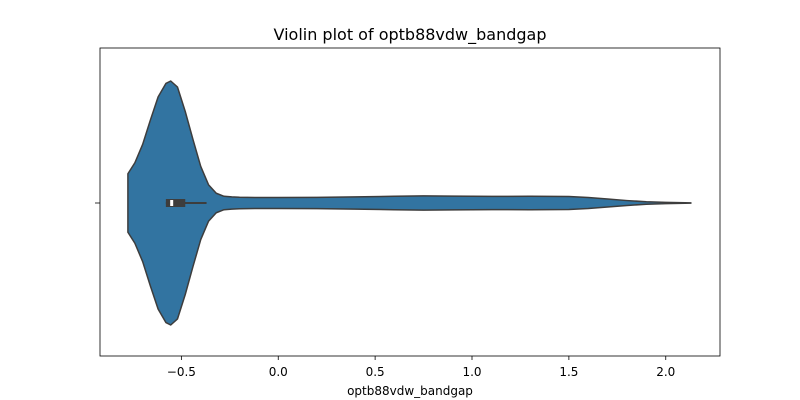 The image size is (800, 400). What do you see at coordinates (471, 372) in the screenshot?
I see `x-tick-label: 1.0` at bounding box center [471, 372].